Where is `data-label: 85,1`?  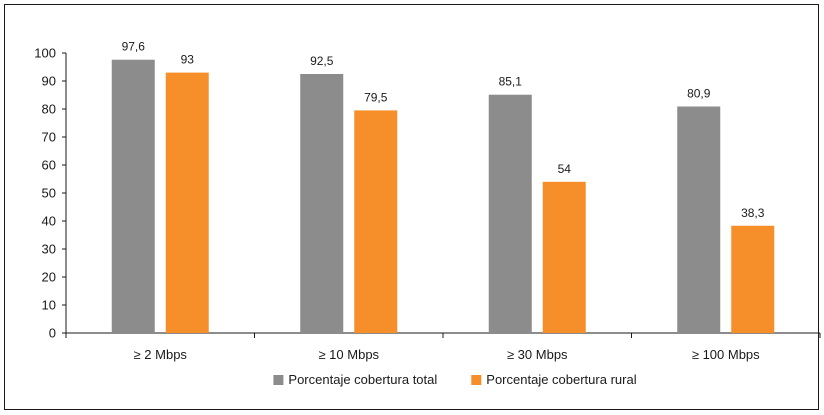 data-label: 85,1 is located at coordinates (511, 82).